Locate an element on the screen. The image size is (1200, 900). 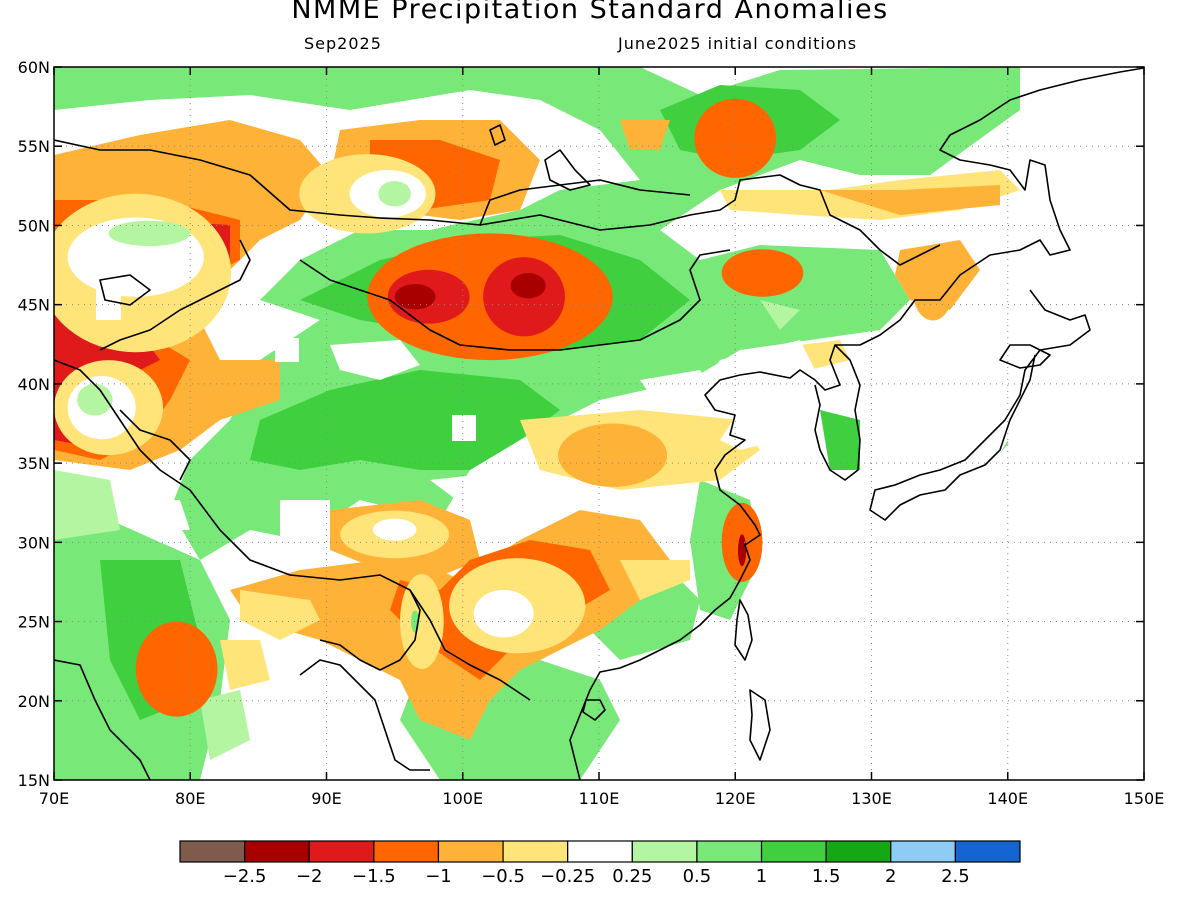
colorbar-label: −2 is located at coordinates (309, 876).